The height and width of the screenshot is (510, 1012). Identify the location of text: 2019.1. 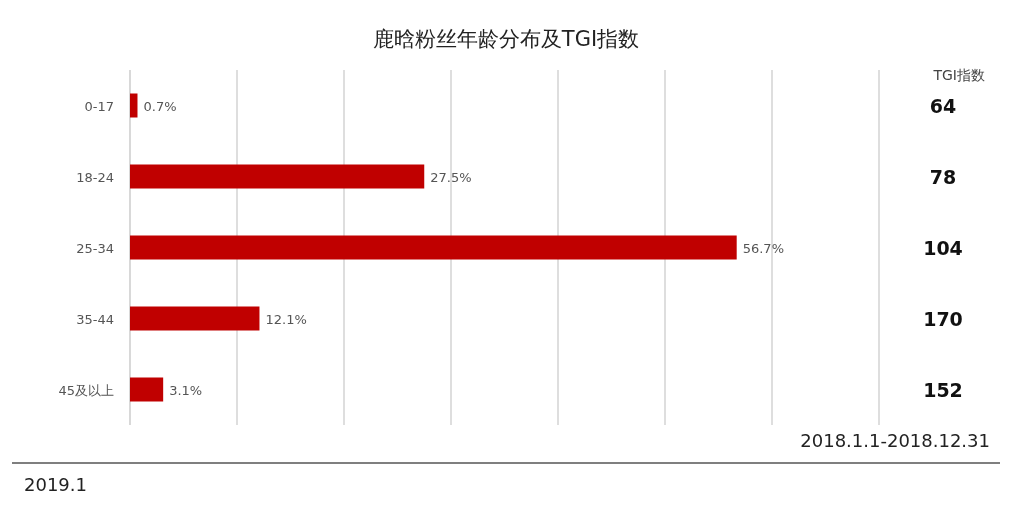
(55, 484).